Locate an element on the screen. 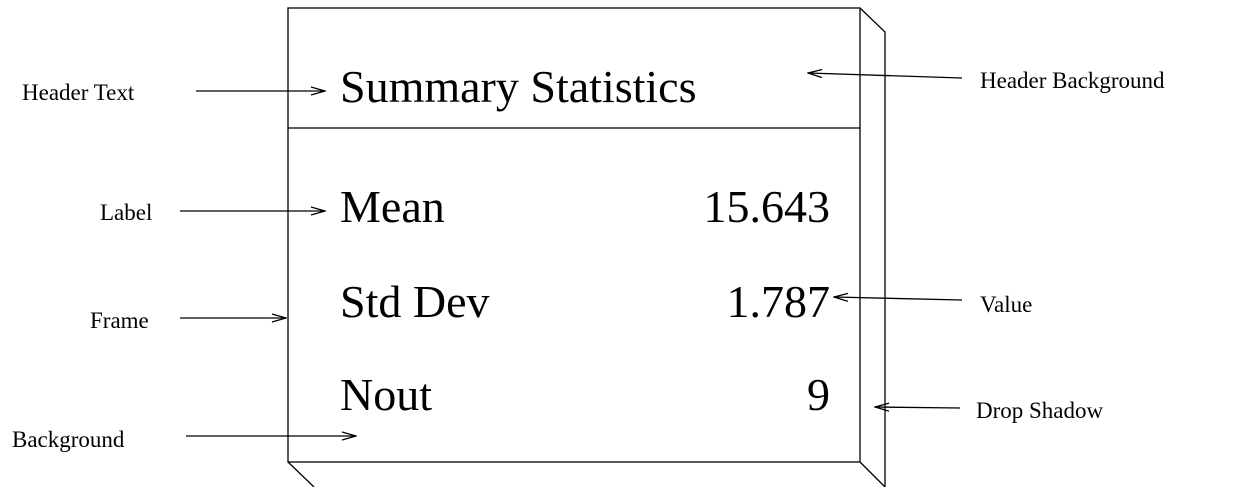 This screenshot has width=1253, height=487. annotation: Drop Shadow is located at coordinates (1040, 410).